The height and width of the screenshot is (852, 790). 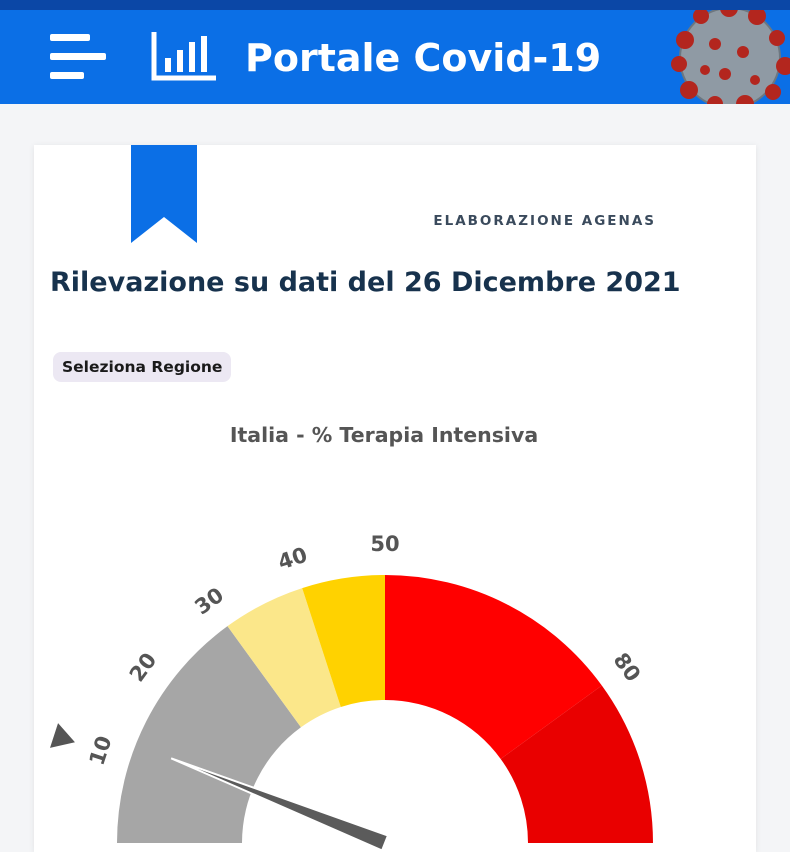 What do you see at coordinates (423, 58) in the screenshot?
I see `portal-title: Portale Covid-19` at bounding box center [423, 58].